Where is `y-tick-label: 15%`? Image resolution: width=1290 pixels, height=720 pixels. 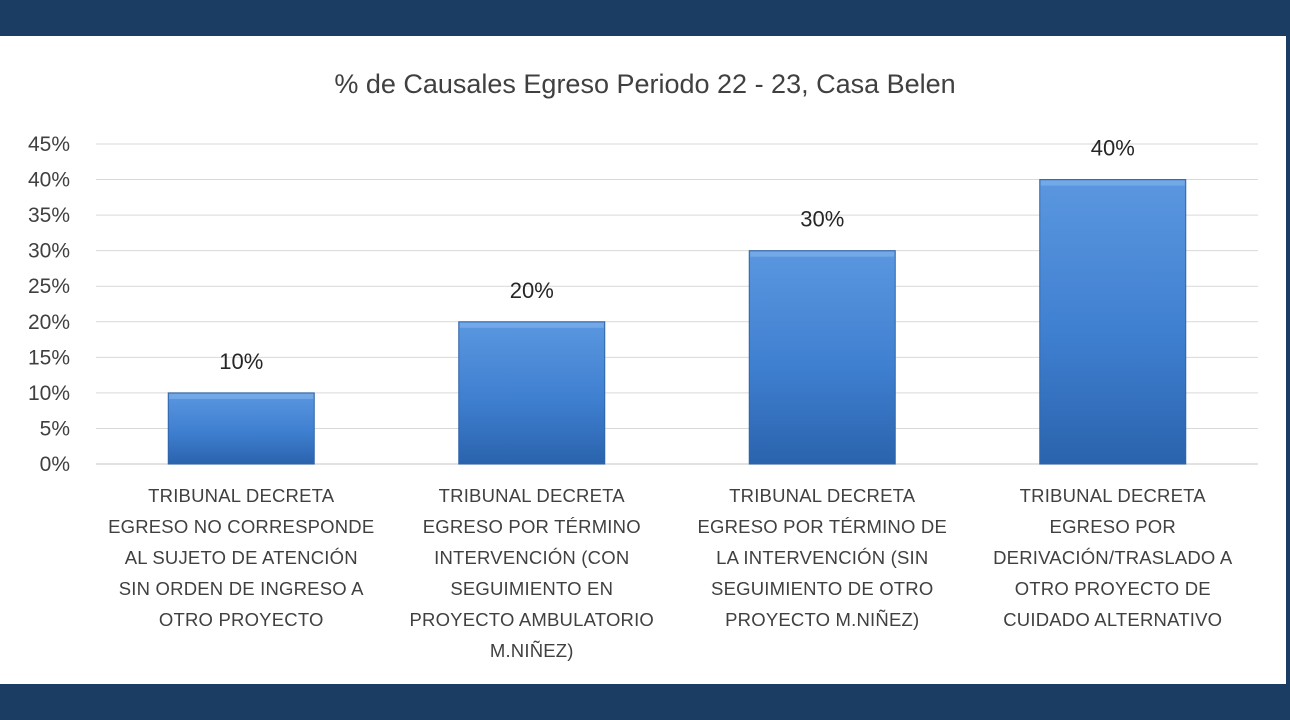 y-tick-label: 15% is located at coordinates (49, 357).